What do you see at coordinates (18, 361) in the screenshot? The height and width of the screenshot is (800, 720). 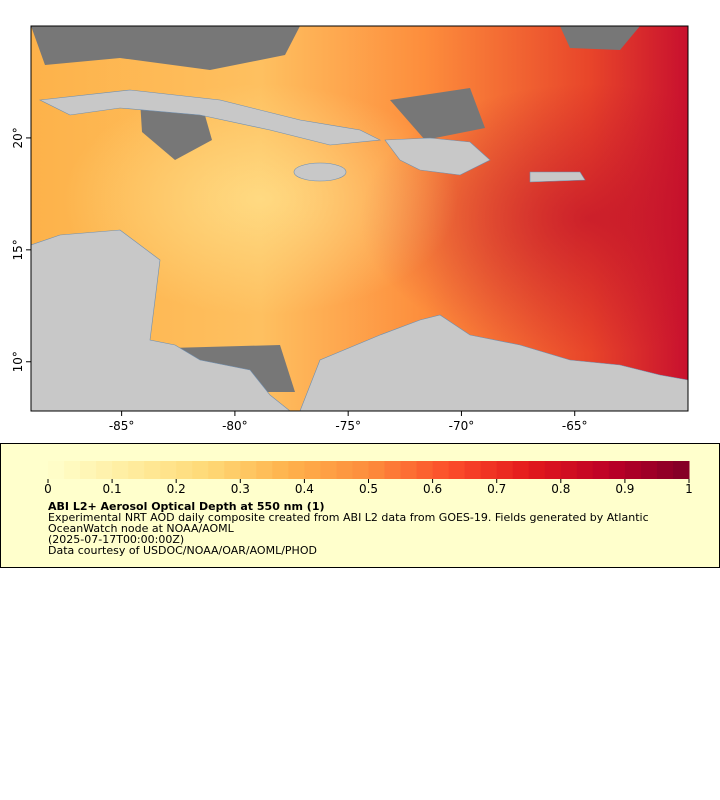 I see `y-tick-label: 10°` at bounding box center [18, 361].